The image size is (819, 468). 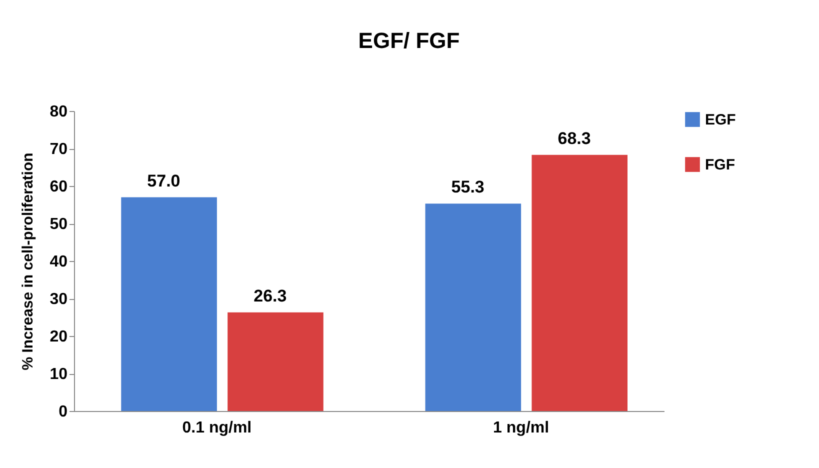 I want to click on y-tick-label: 50, so click(x=59, y=224).